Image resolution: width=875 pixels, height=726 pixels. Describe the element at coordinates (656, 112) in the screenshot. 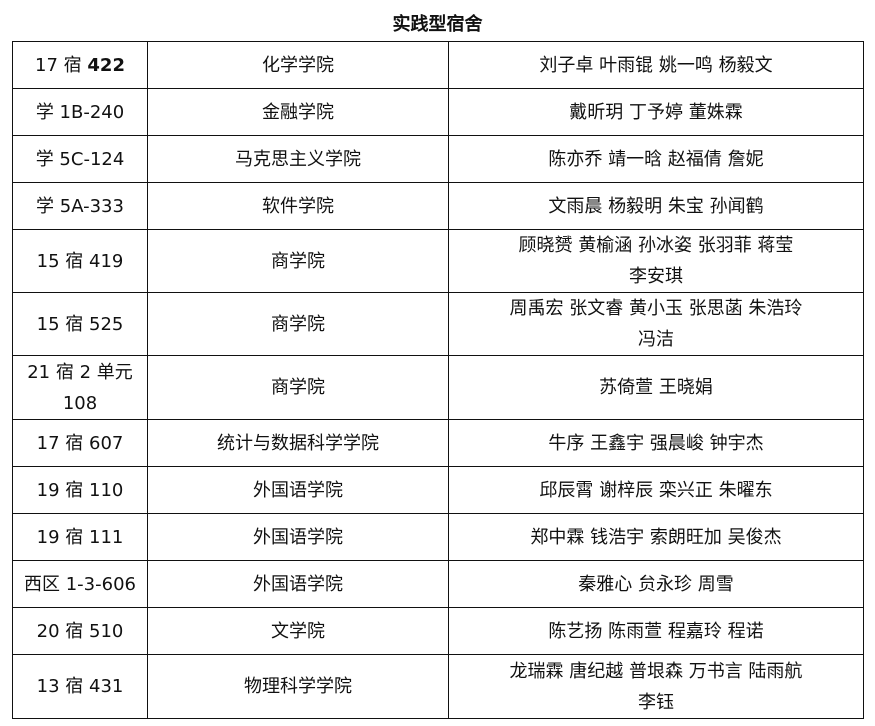

I see `members-cell: 戴昕玥 丁予婷 董姝霖` at that location.